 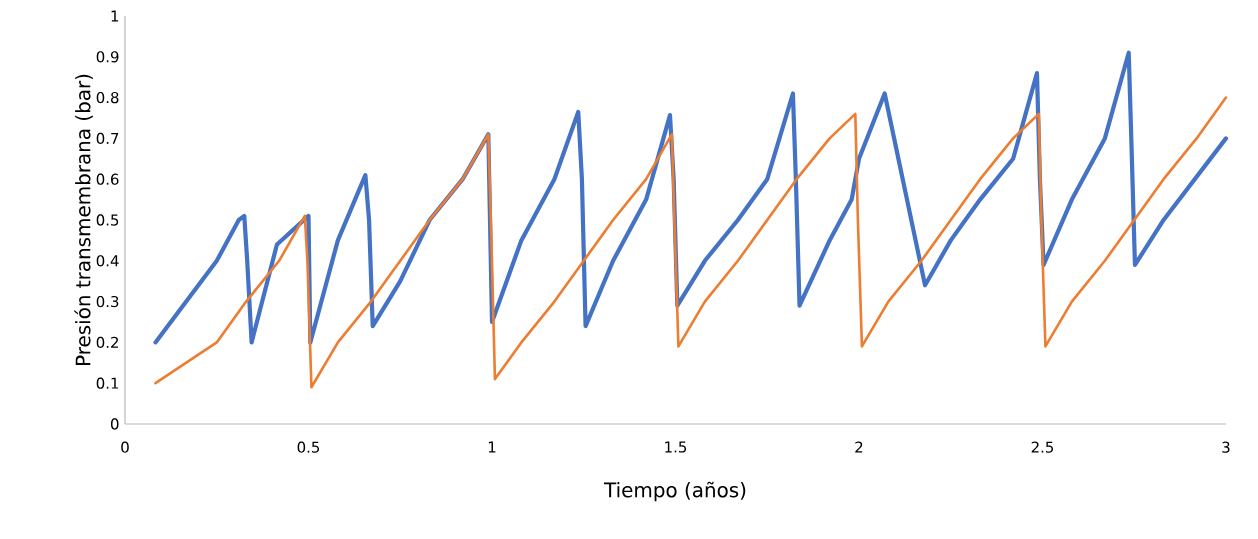 I want to click on y-tick-label: 0.8, so click(x=107, y=97).